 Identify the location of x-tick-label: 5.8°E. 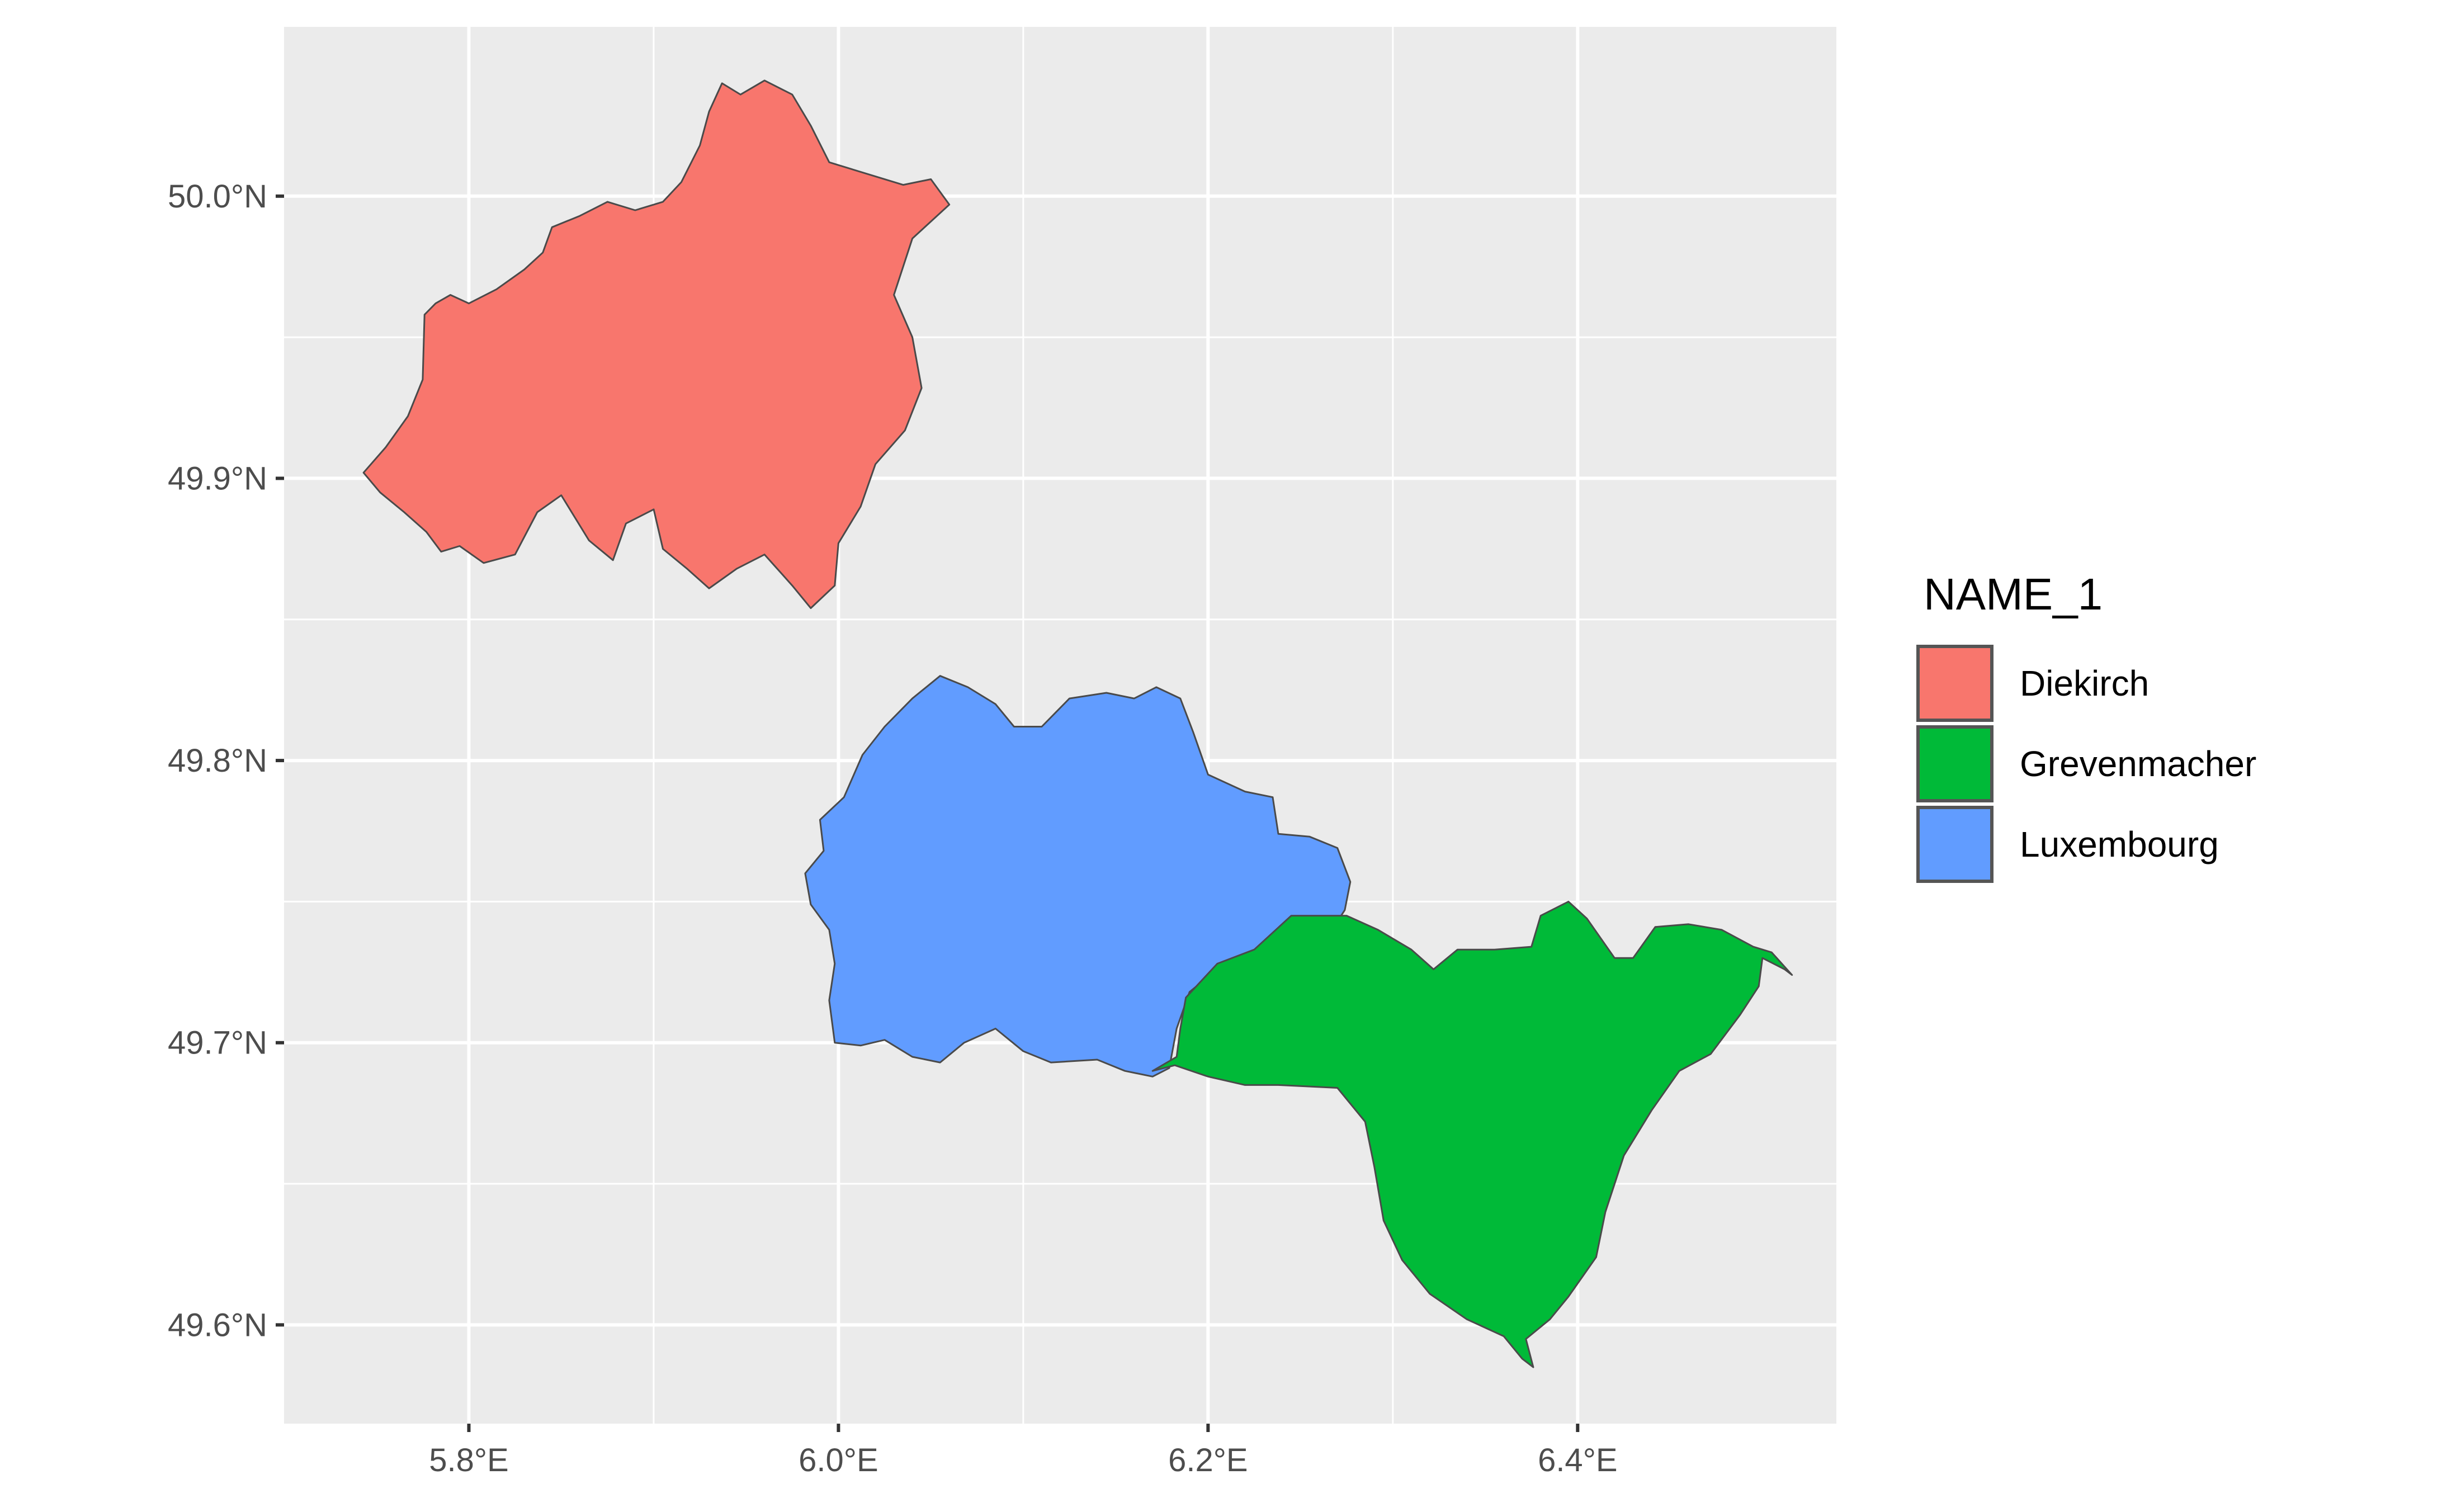
(469, 1460).